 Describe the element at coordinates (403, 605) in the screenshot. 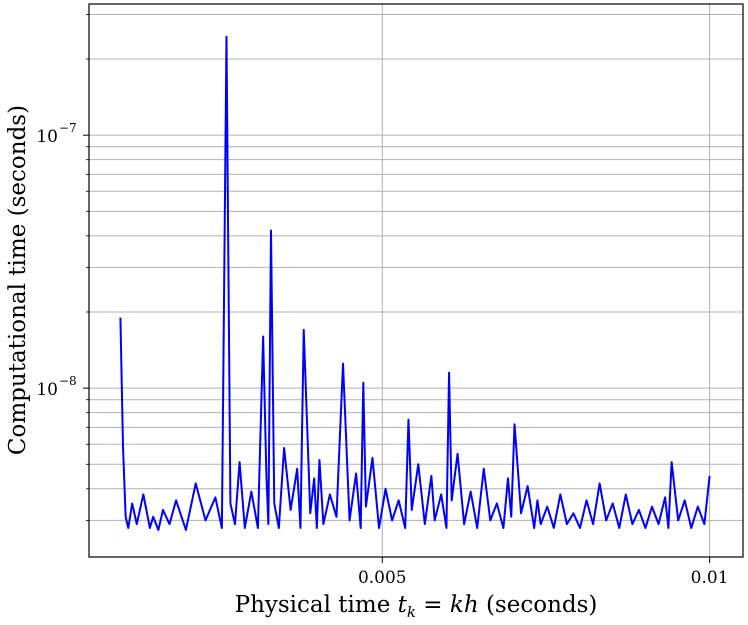

I see `x-axis-label-var: t` at that location.